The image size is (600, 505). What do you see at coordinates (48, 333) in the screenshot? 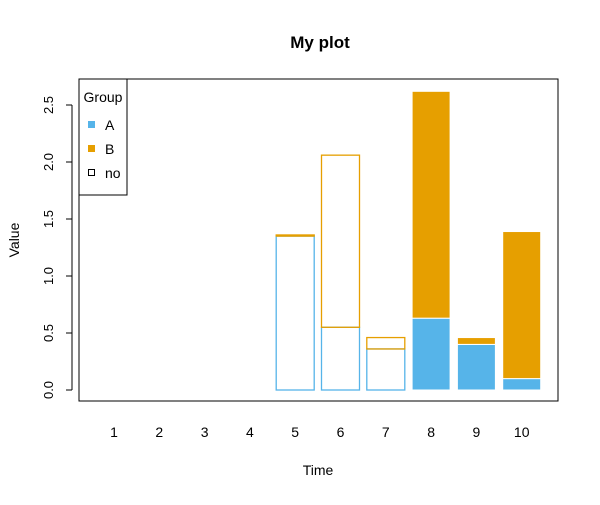
I see `y-tick-label: 0.5` at bounding box center [48, 333].